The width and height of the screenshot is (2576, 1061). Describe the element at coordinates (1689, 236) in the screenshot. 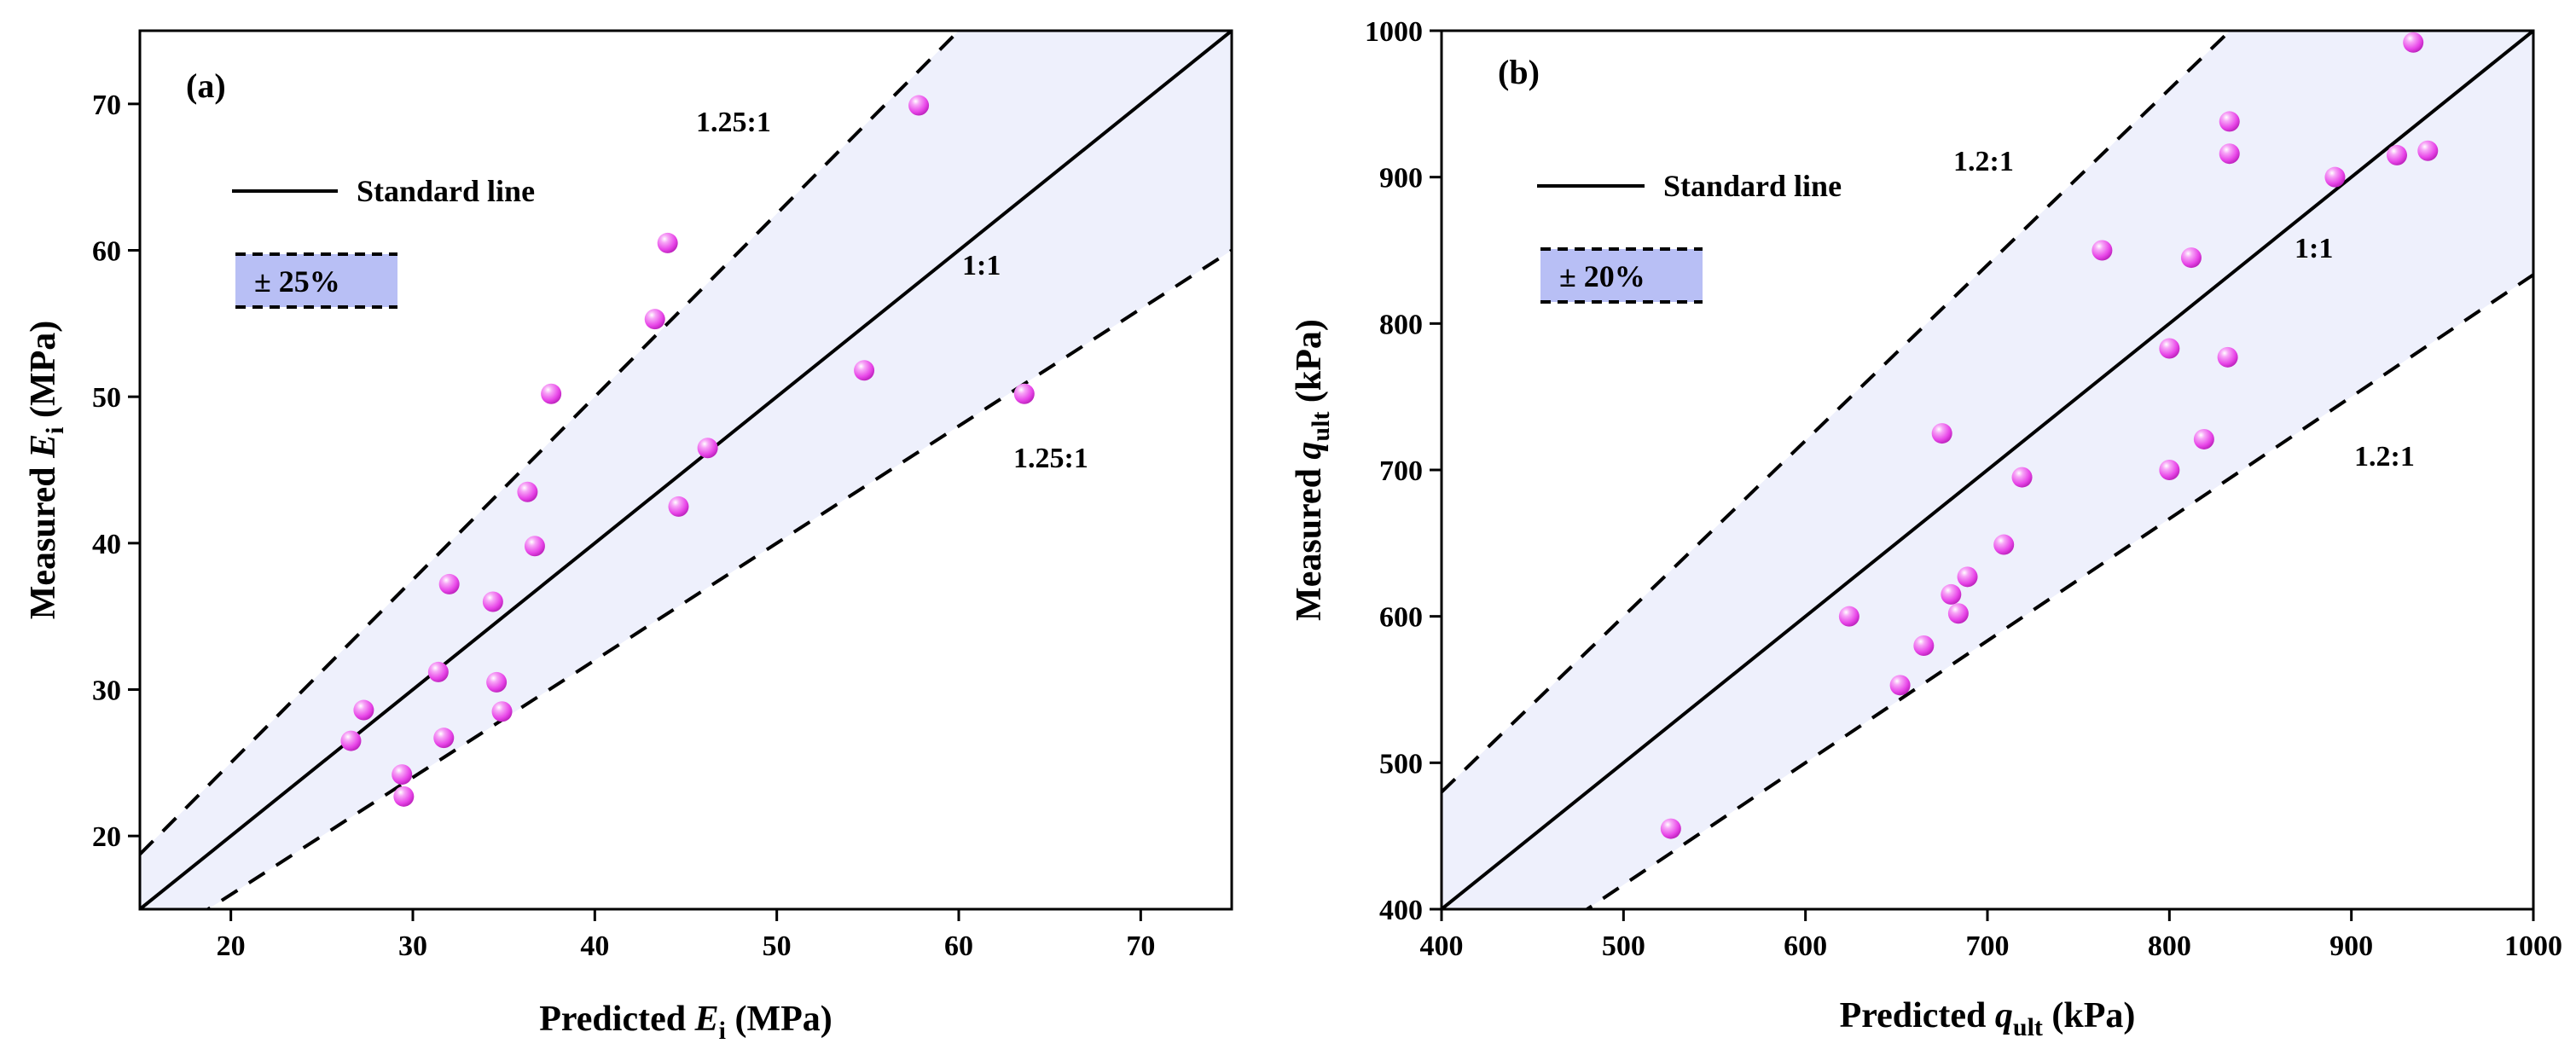

I see `legend-b: Standard line ± 20%` at that location.